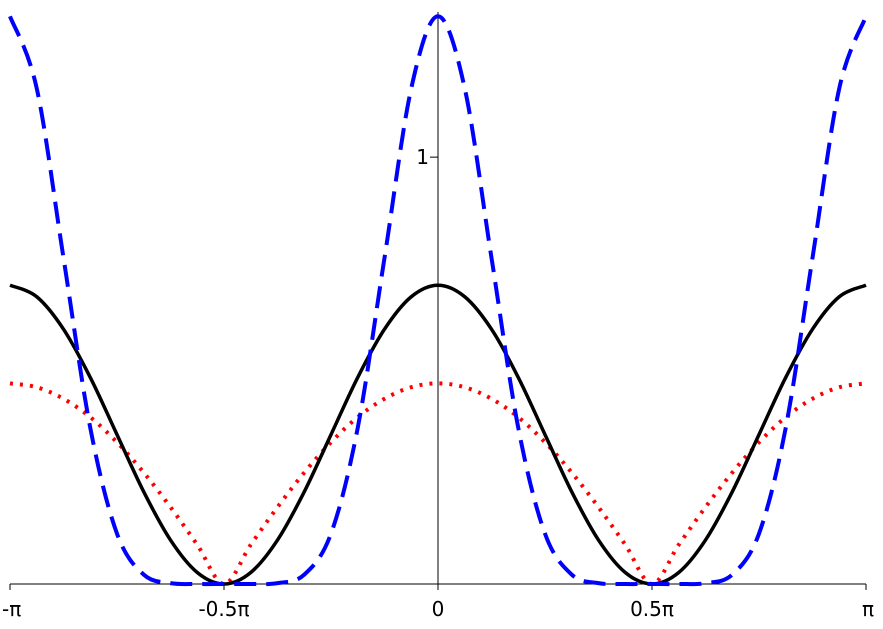  I want to click on x-tick-label: 0, so click(438, 609).